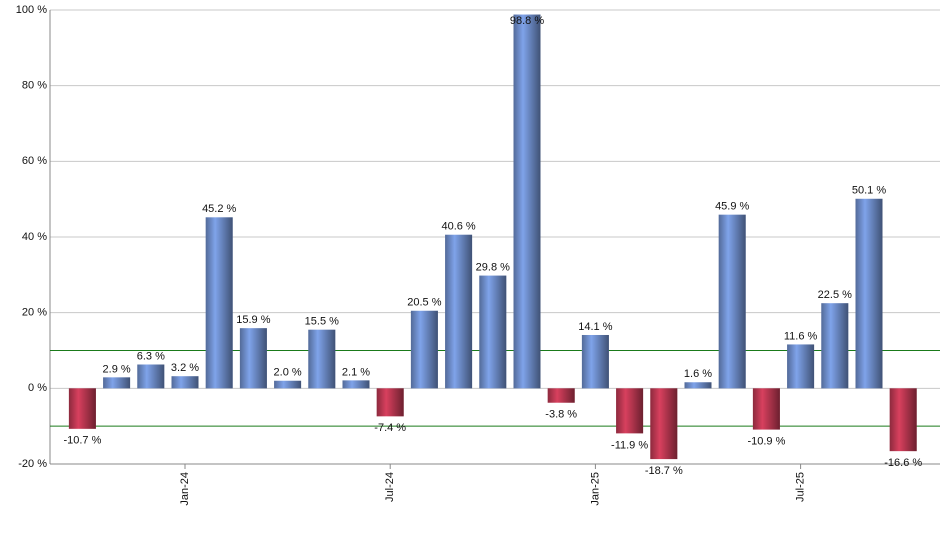 This screenshot has width=940, height=555. What do you see at coordinates (766, 441) in the screenshot?
I see `value-label: -10.9 %` at bounding box center [766, 441].